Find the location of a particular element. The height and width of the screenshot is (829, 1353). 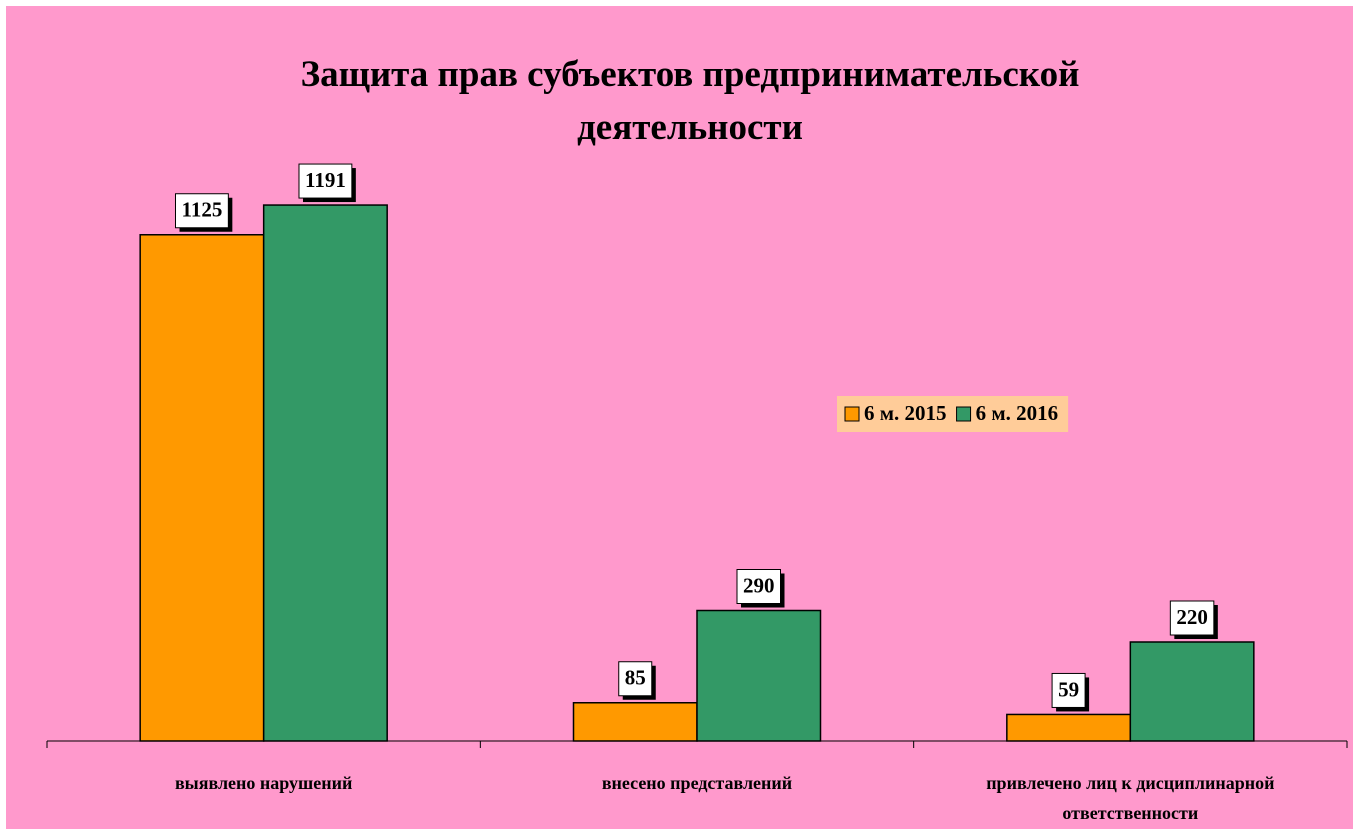

data-label: 1125 is located at coordinates (201, 210).